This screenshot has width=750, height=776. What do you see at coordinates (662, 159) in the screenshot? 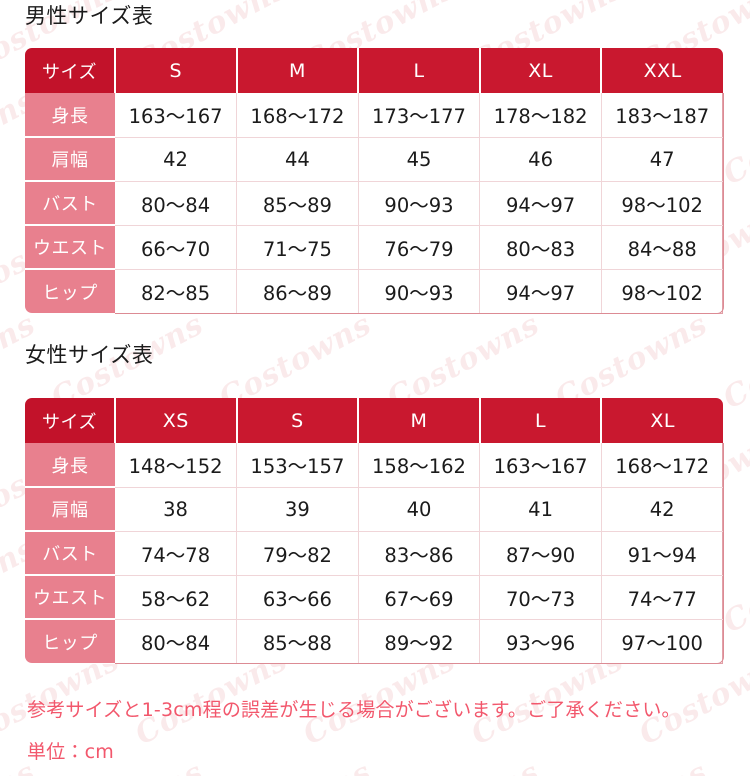
I see `cell-shoulder-xxl: 47` at bounding box center [662, 159].